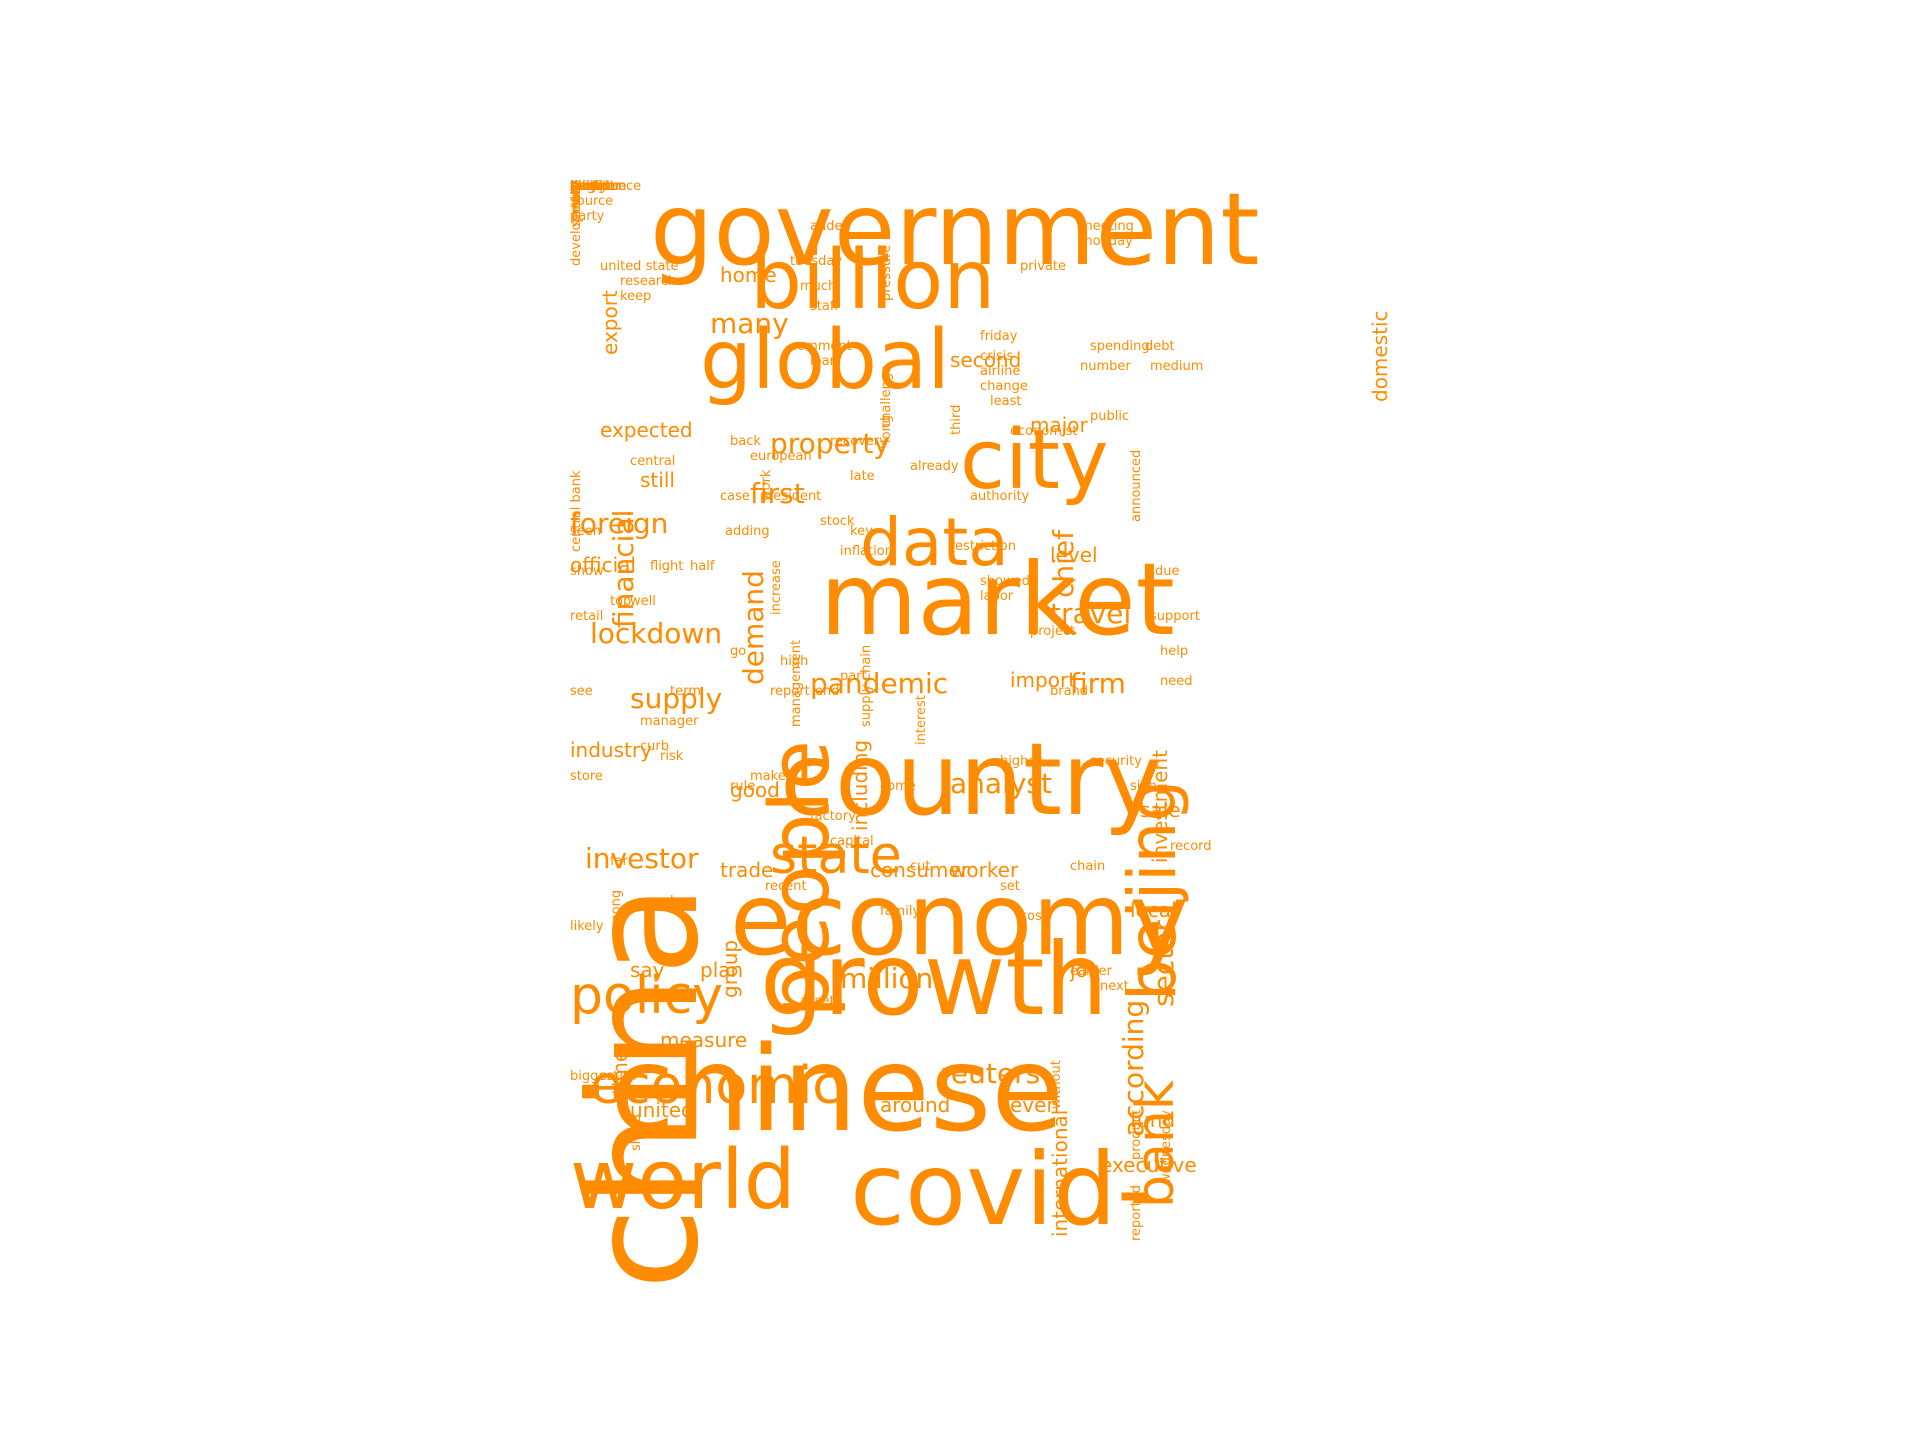 The width and height of the screenshot is (1920, 1440). What do you see at coordinates (667, 566) in the screenshot?
I see `word-flight: flight` at bounding box center [667, 566].